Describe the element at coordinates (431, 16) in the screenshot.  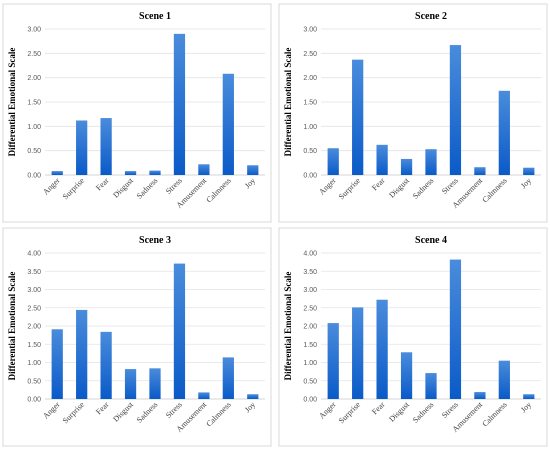
I see `chart-title: Scene 2` at that location.